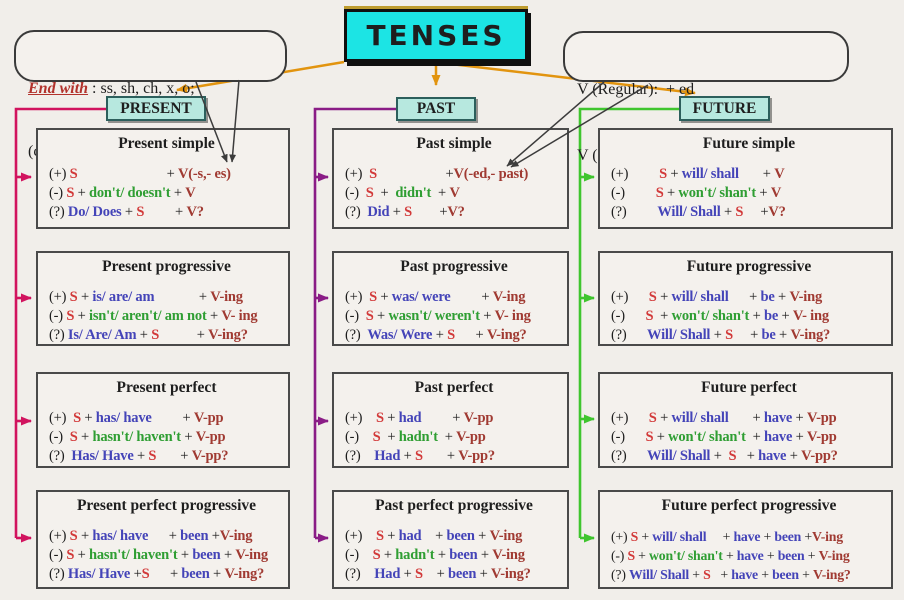 Image resolution: width=904 pixels, height=600 pixels. Describe the element at coordinates (166, 143) in the screenshot. I see `box-title: Present simple` at that location.